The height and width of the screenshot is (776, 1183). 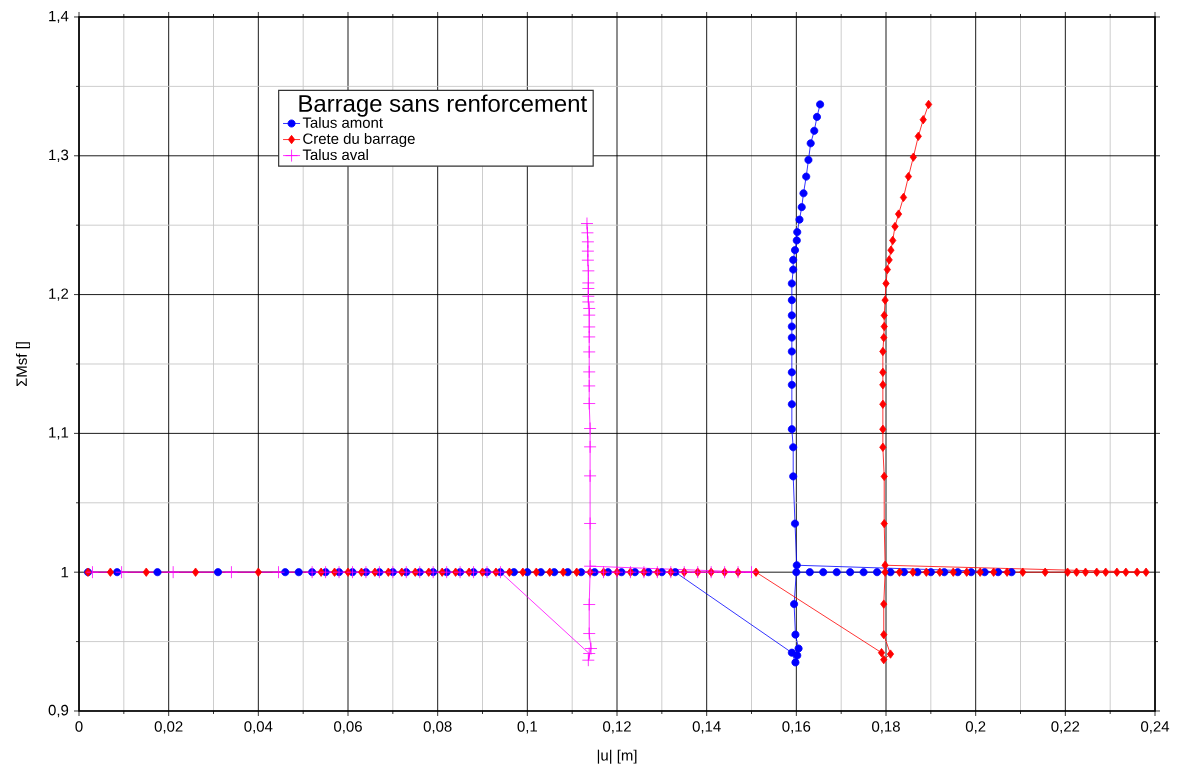 What do you see at coordinates (1065, 727) in the screenshot?
I see `x-tick-label: 0,22` at bounding box center [1065, 727].